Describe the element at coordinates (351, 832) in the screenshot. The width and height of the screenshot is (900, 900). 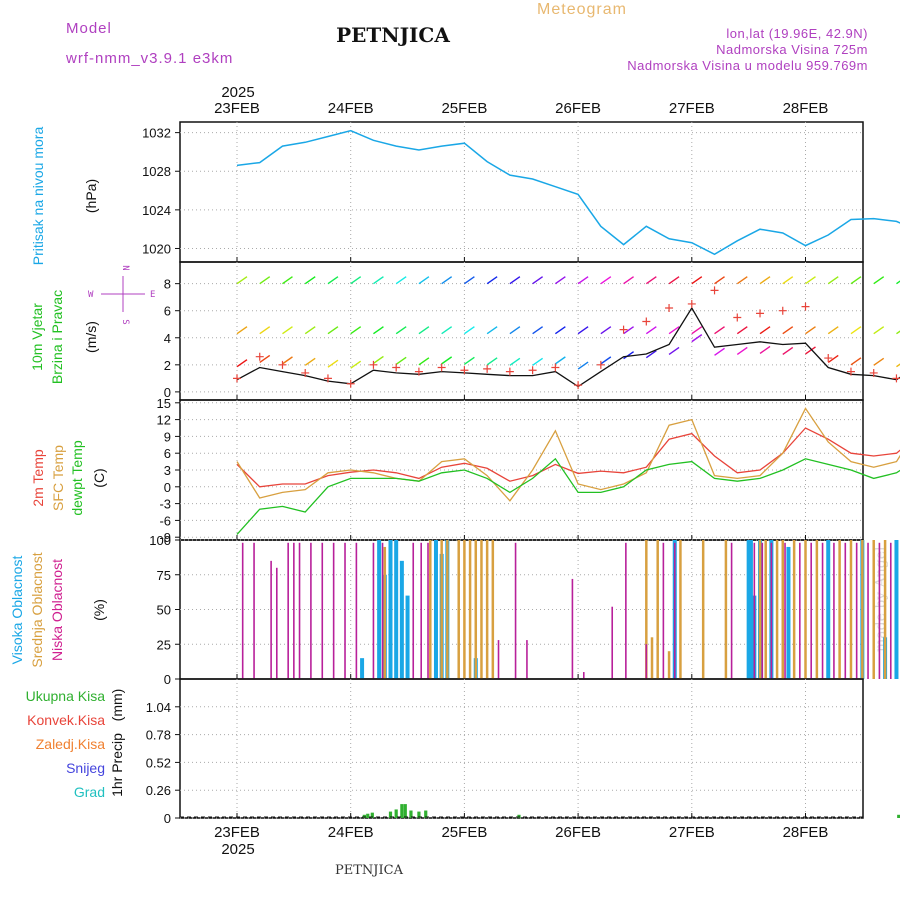
I see `bottom-date-label: 24FEB` at that location.